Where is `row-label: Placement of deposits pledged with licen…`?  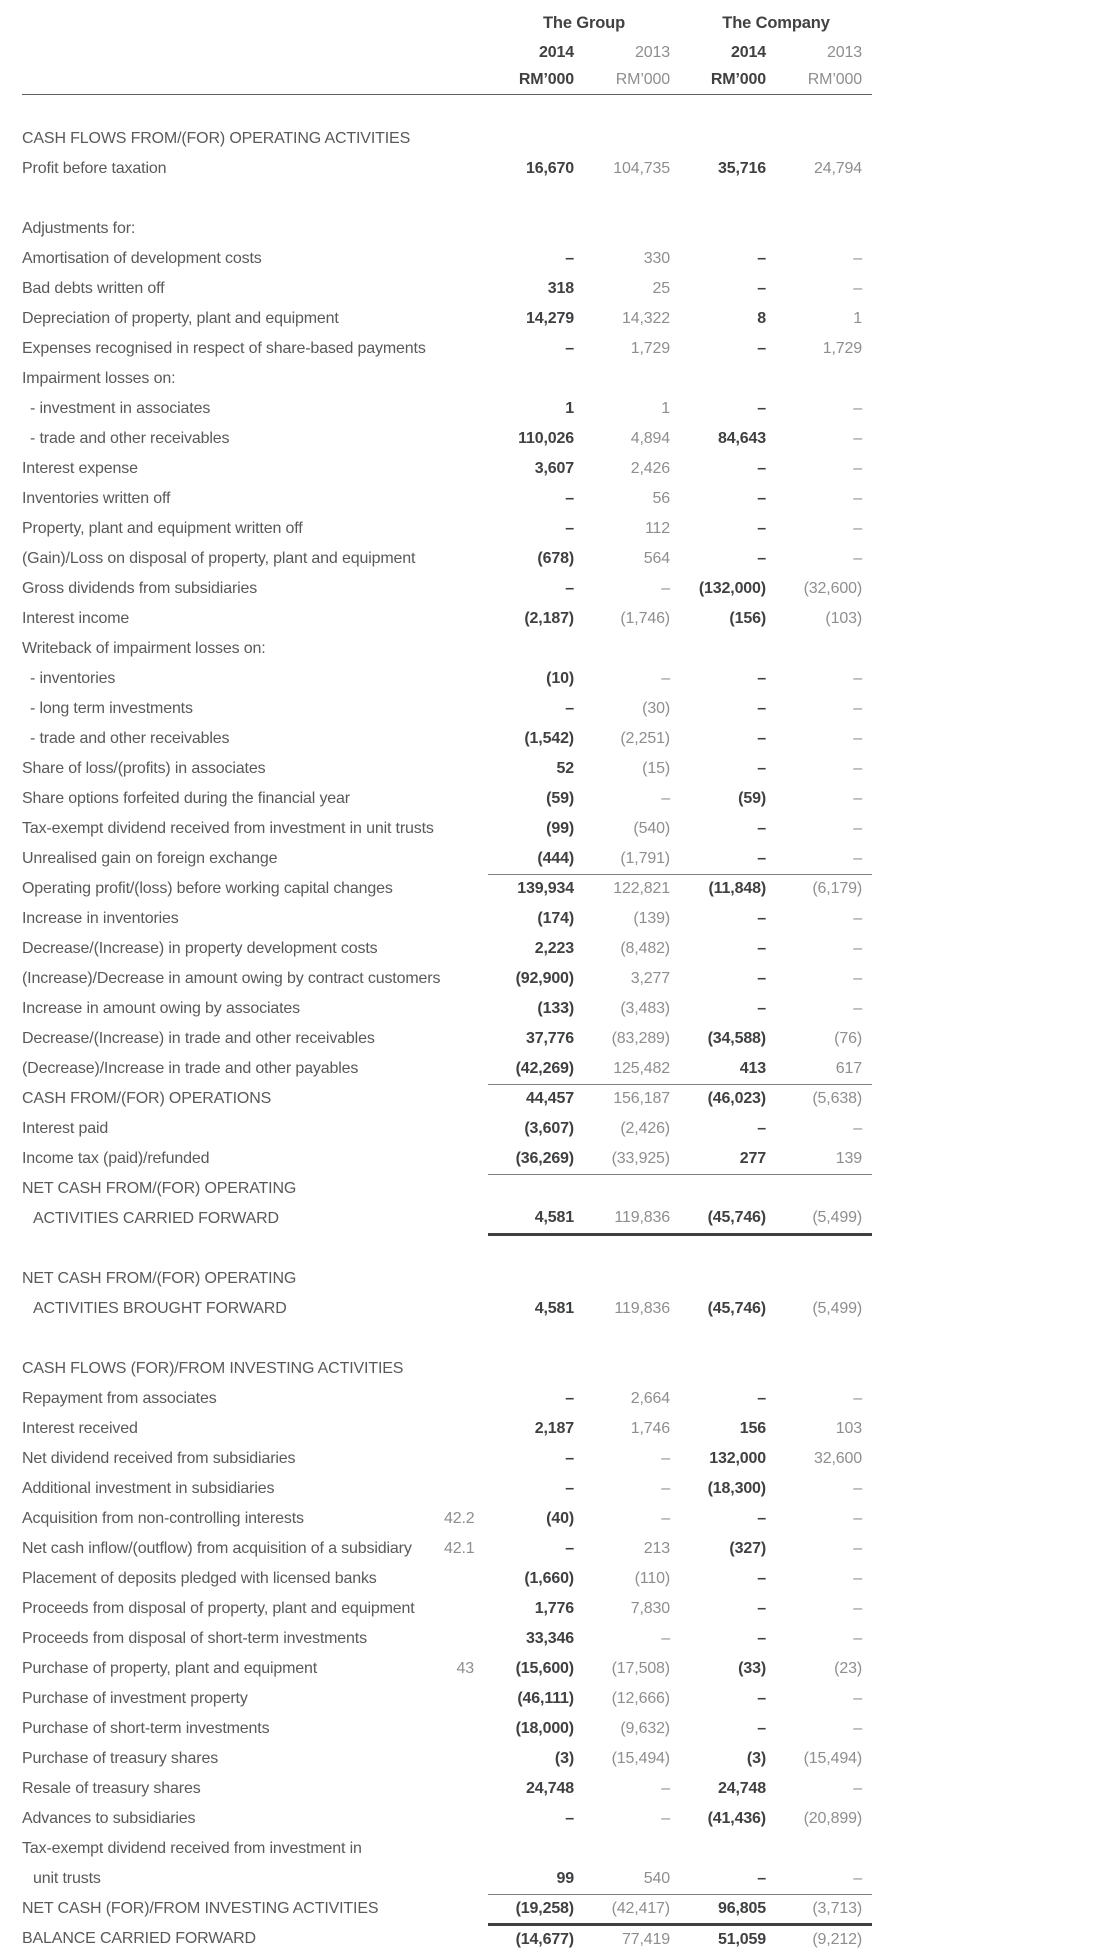 row-label: Placement of deposits pledged with licen… is located at coordinates (199, 1578).